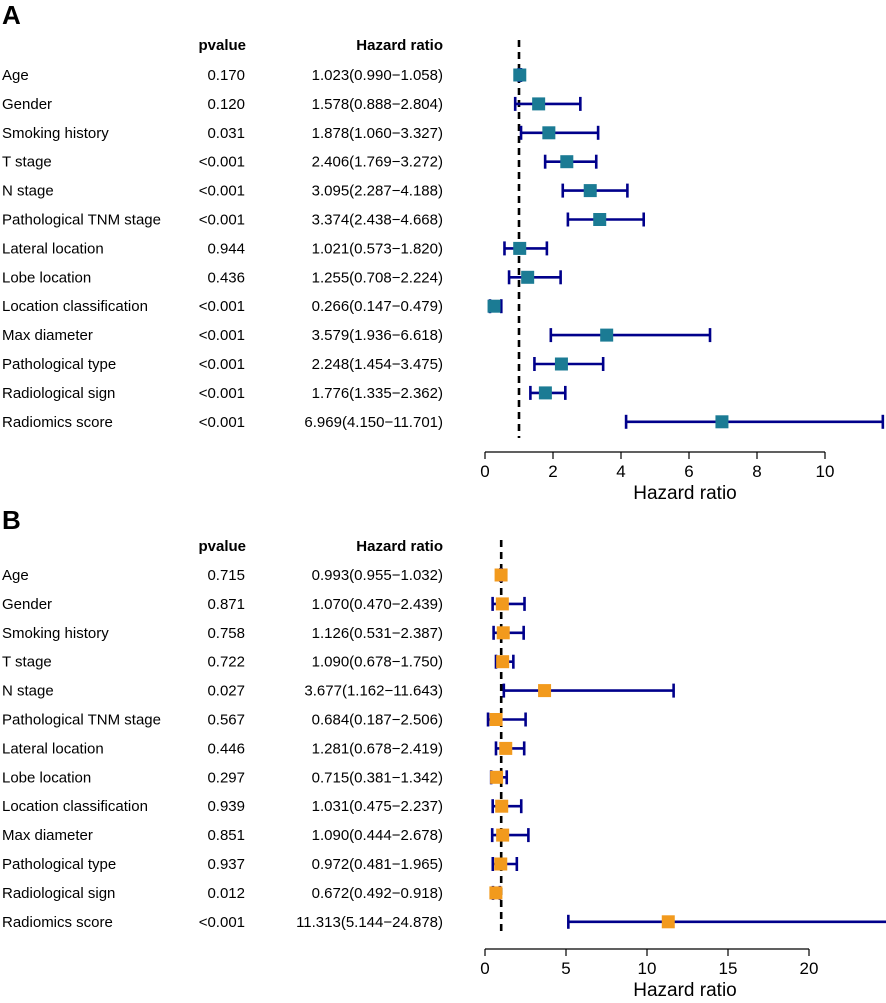 The width and height of the screenshot is (886, 1003). What do you see at coordinates (226, 806) in the screenshot?
I see `row-pvalue: 0.939` at bounding box center [226, 806].